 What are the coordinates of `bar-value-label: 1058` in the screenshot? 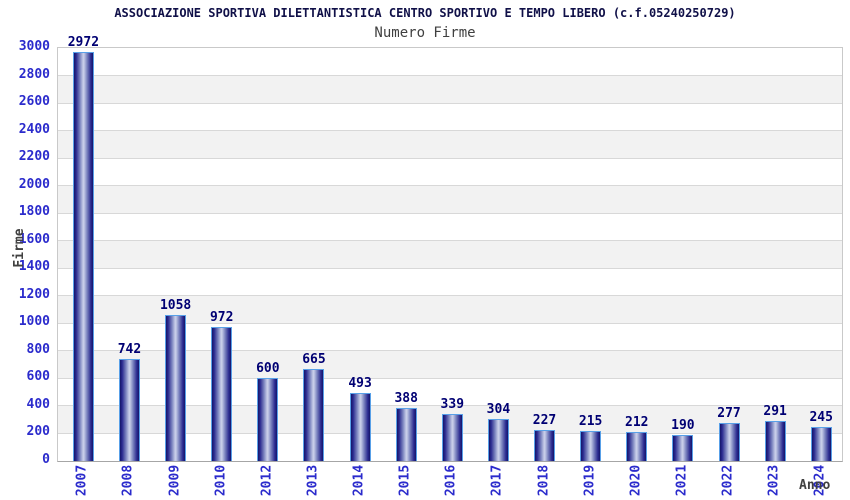 It's located at (175, 306).